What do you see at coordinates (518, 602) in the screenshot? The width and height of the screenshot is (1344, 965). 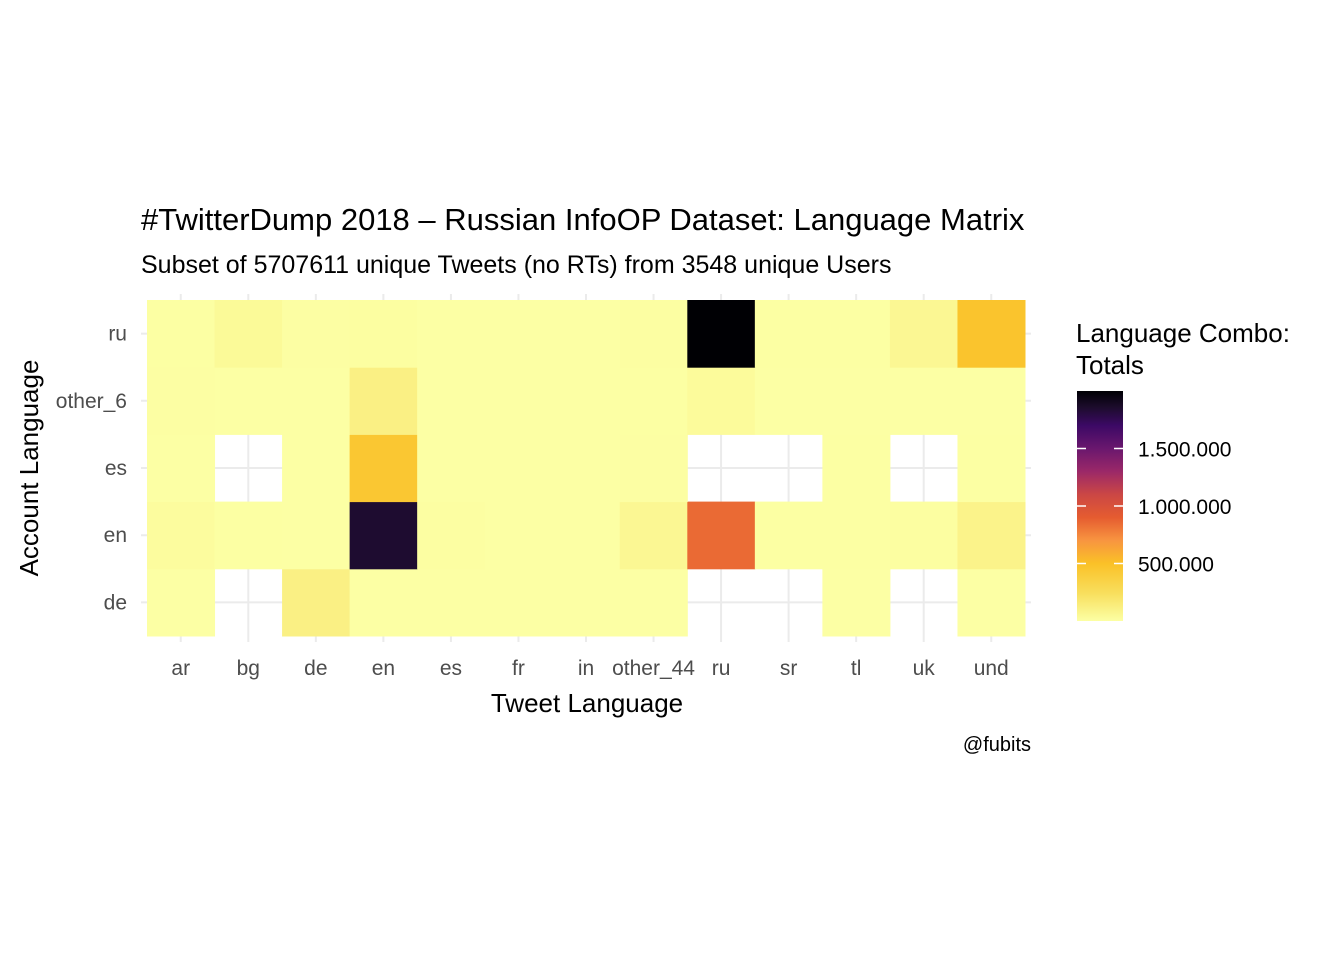 I see `heat-cell-de-fr` at bounding box center [518, 602].